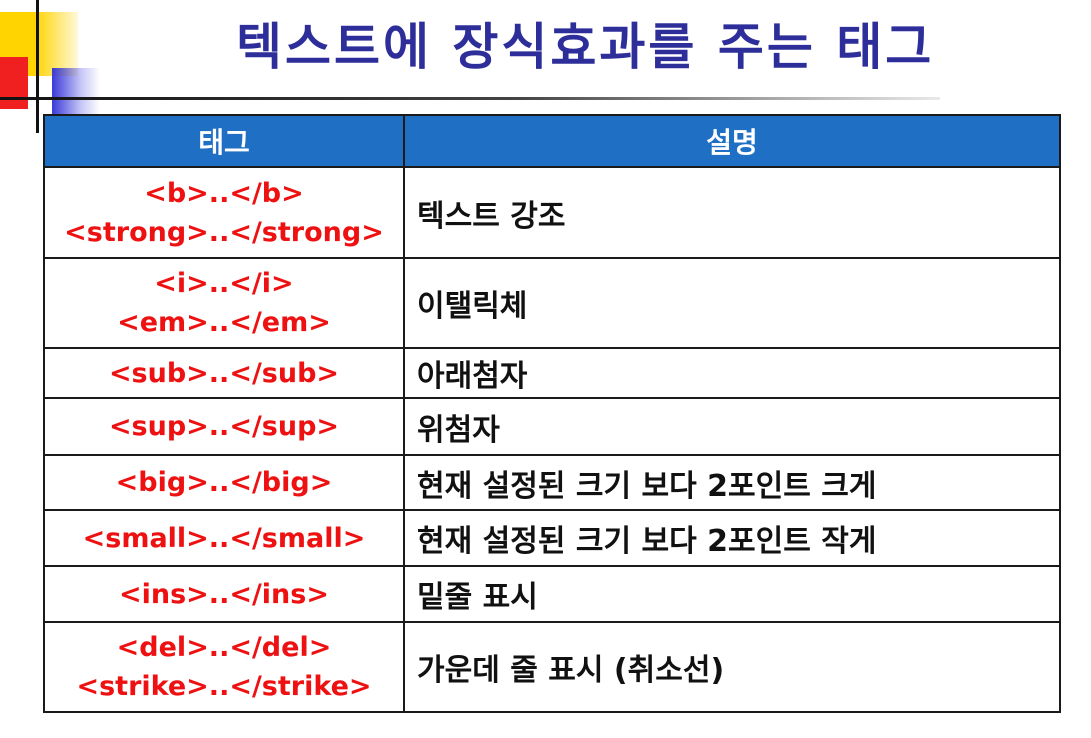  What do you see at coordinates (76, 91) in the screenshot?
I see `decor-blue-square` at bounding box center [76, 91].